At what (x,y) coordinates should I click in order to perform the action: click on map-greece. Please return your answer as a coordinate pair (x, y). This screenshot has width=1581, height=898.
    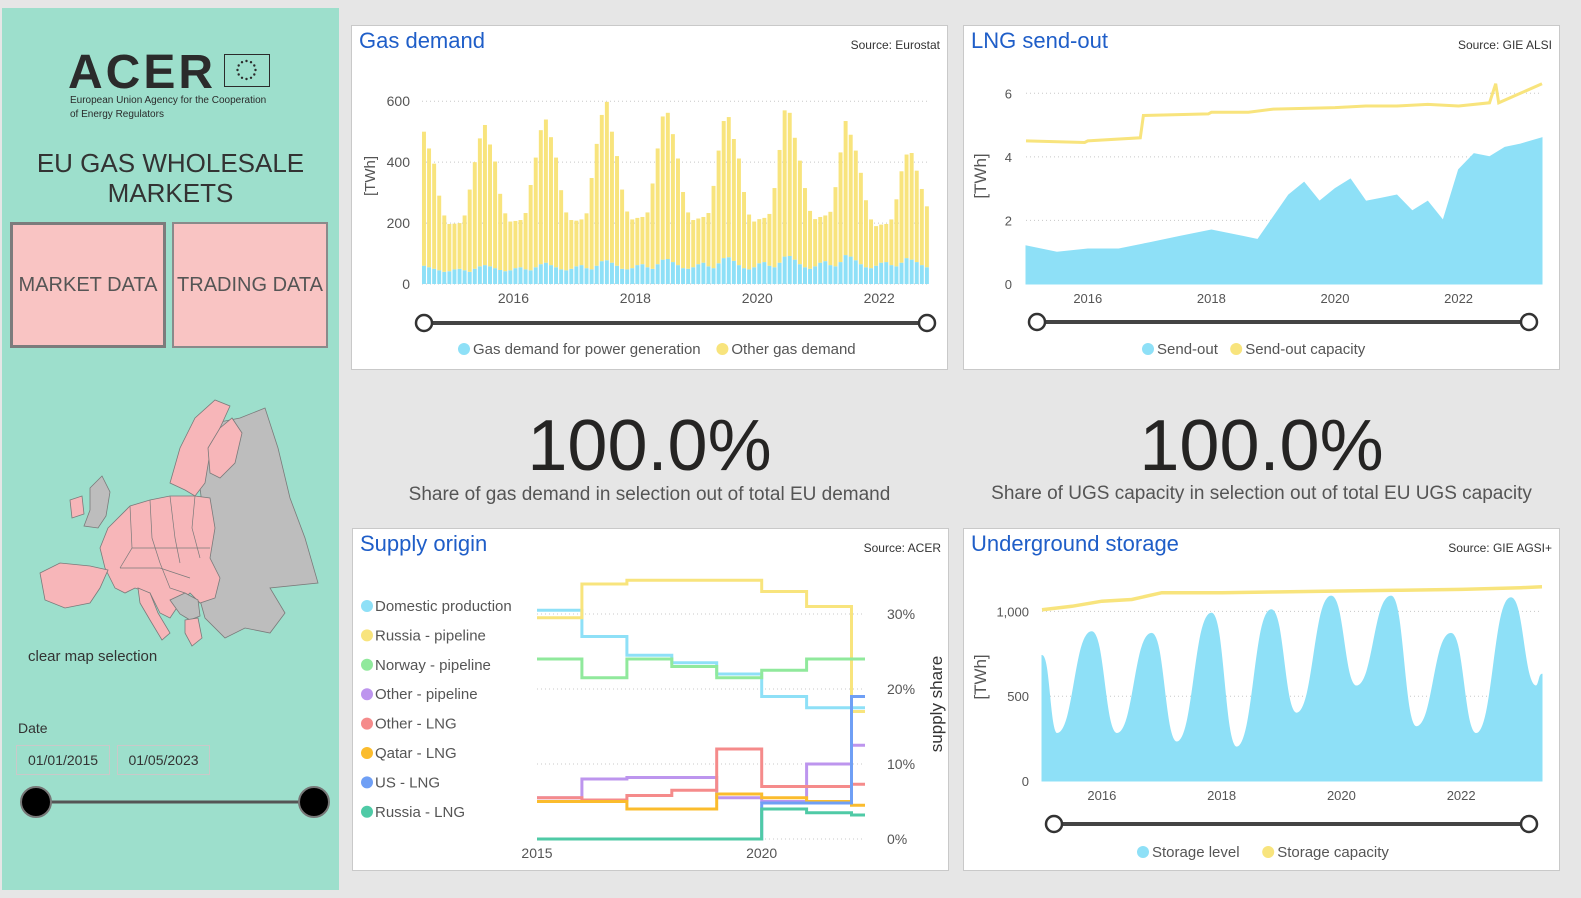
    Looking at the image, I should click on (193, 632).